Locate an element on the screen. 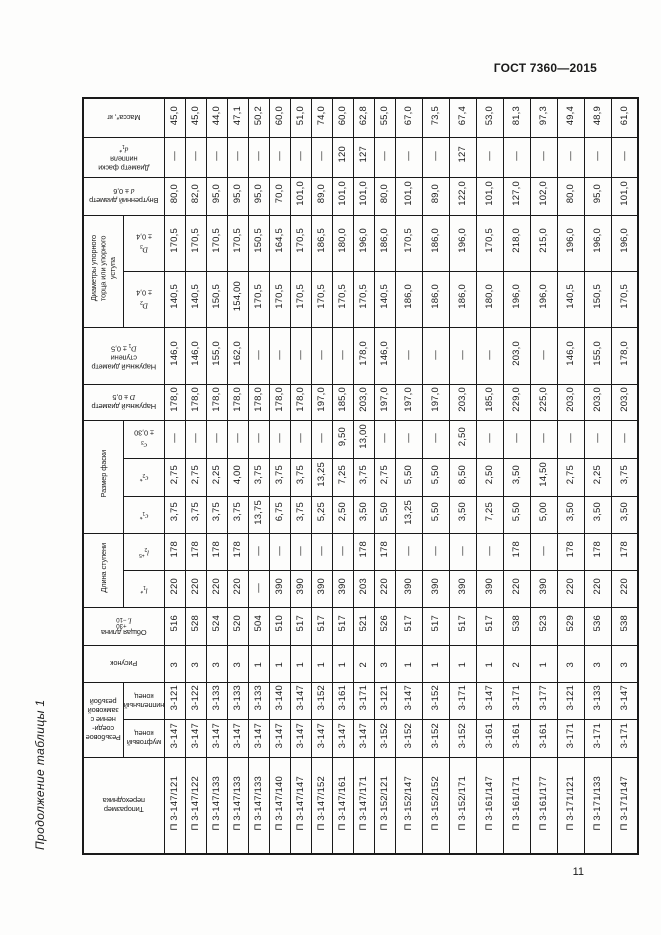  cell-fig-col13: 1 is located at coordinates (435, 663).